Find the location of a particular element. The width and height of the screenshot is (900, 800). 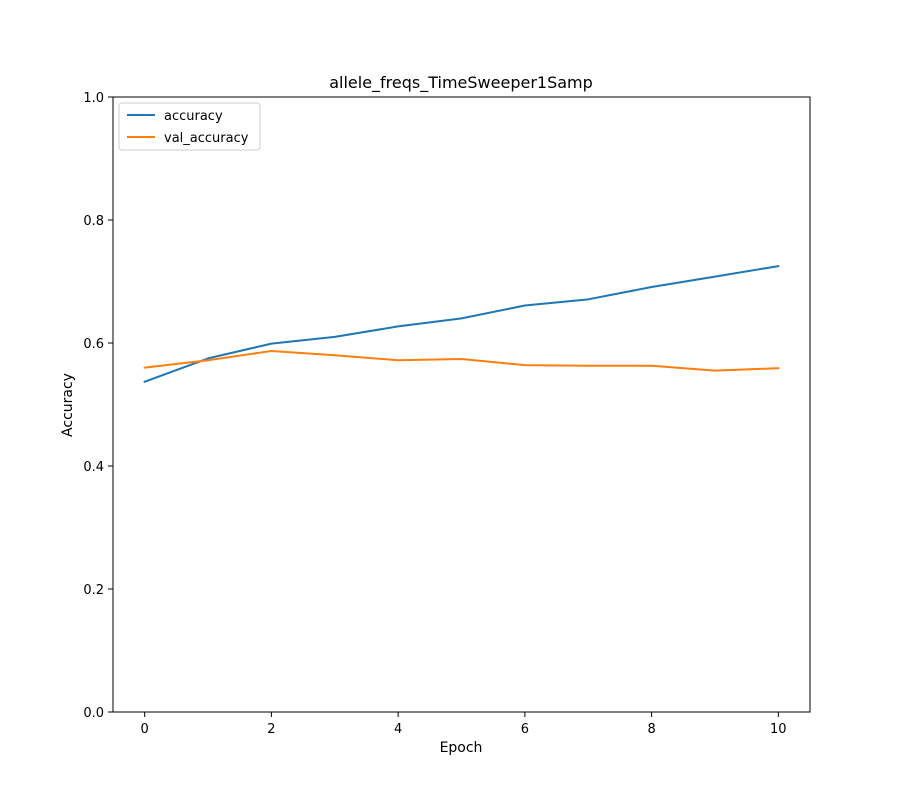

series-line-accuracy is located at coordinates (461, 324).